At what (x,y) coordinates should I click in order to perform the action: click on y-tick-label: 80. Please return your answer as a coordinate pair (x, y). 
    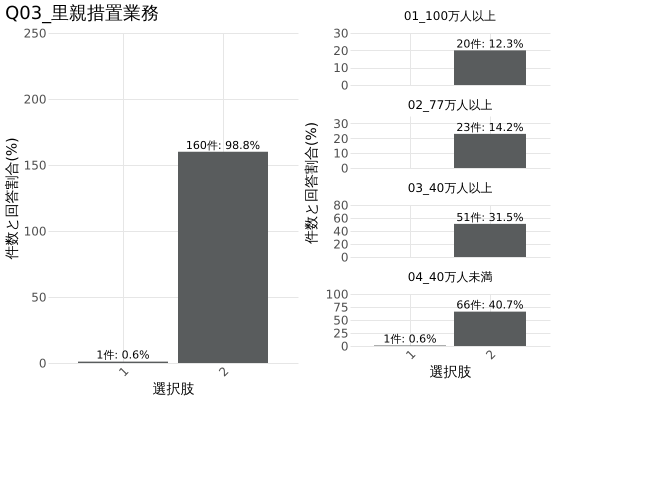
    Looking at the image, I should click on (340, 205).